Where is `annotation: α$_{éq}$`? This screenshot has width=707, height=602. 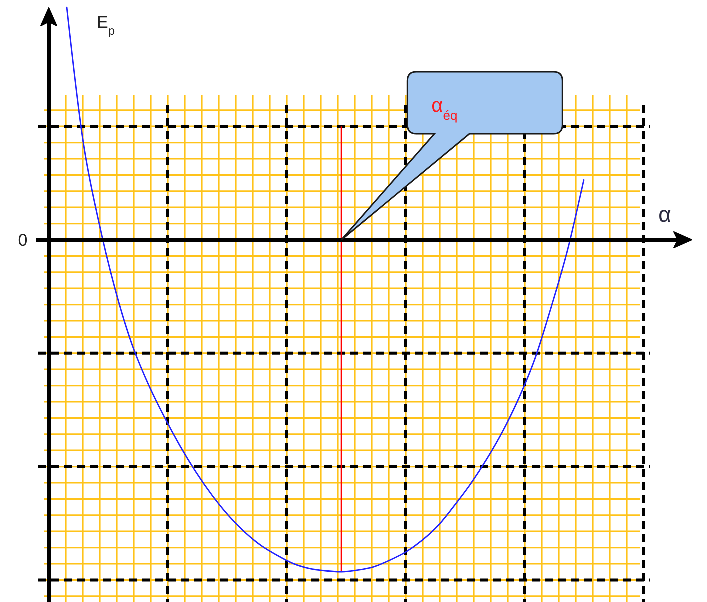
annotation: α$_{éq}$ is located at coordinates (445, 108).